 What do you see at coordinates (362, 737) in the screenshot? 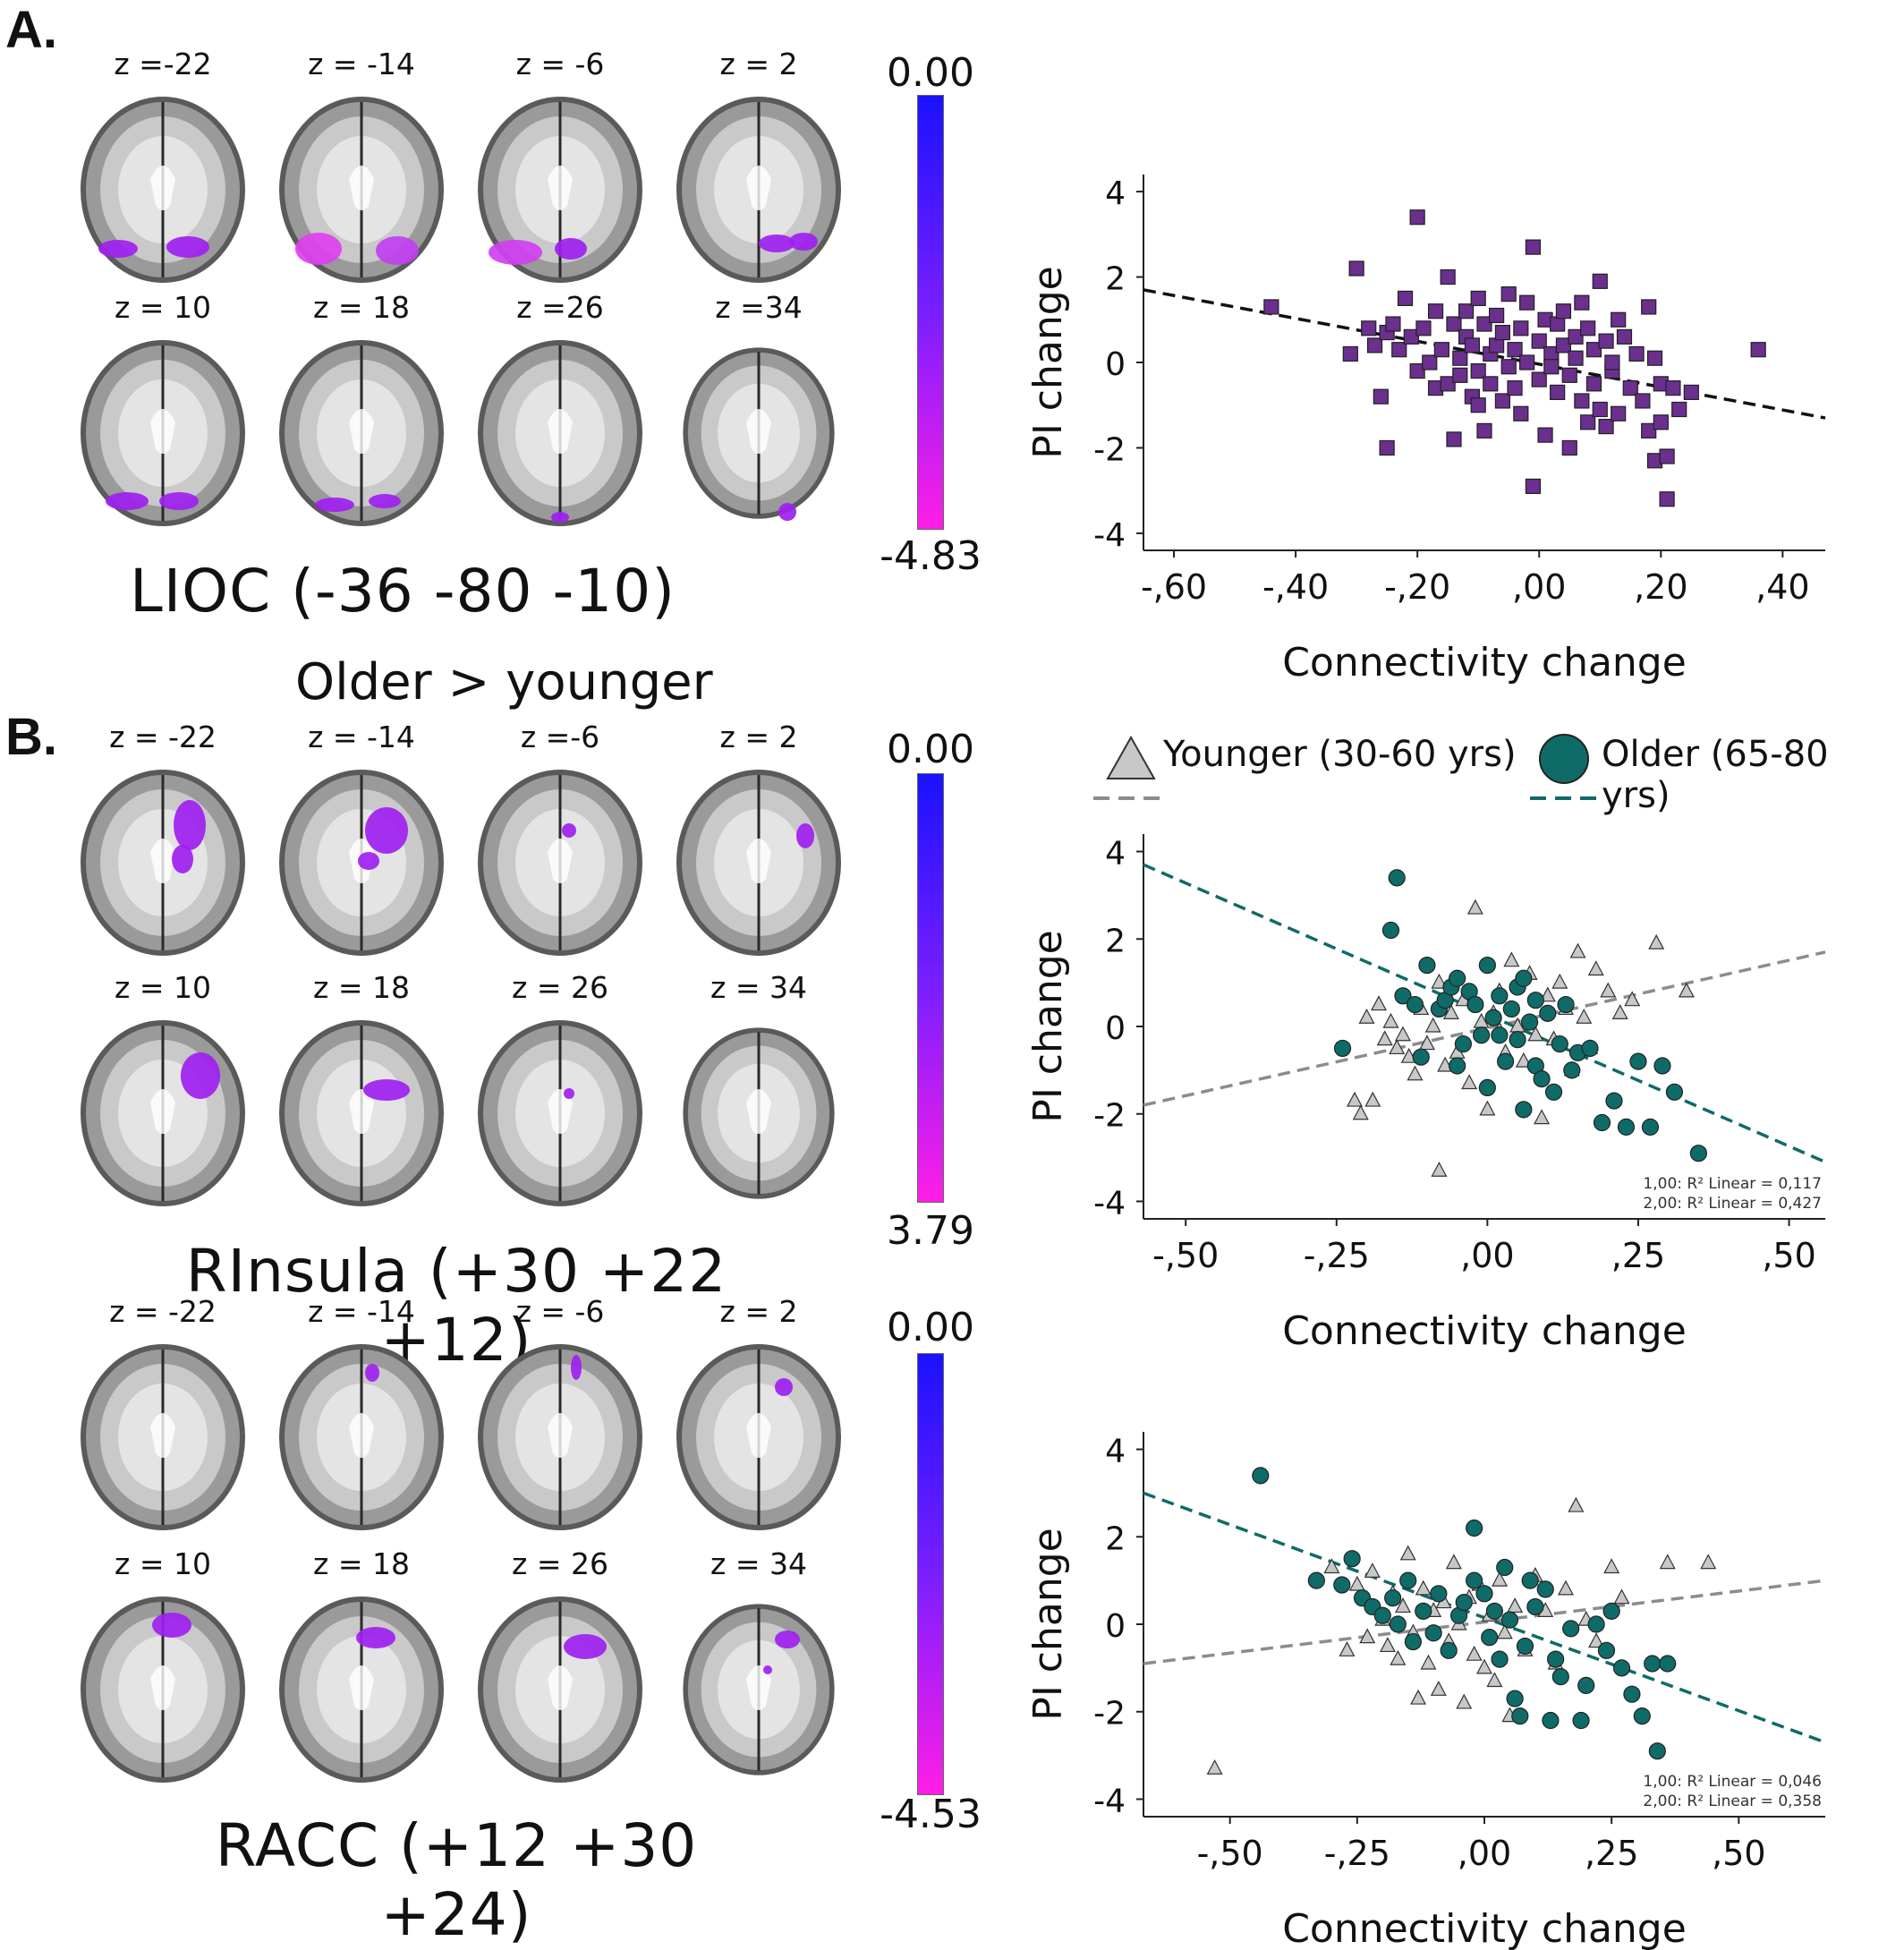
I see `insula-slice-label: z = -14` at bounding box center [362, 737].